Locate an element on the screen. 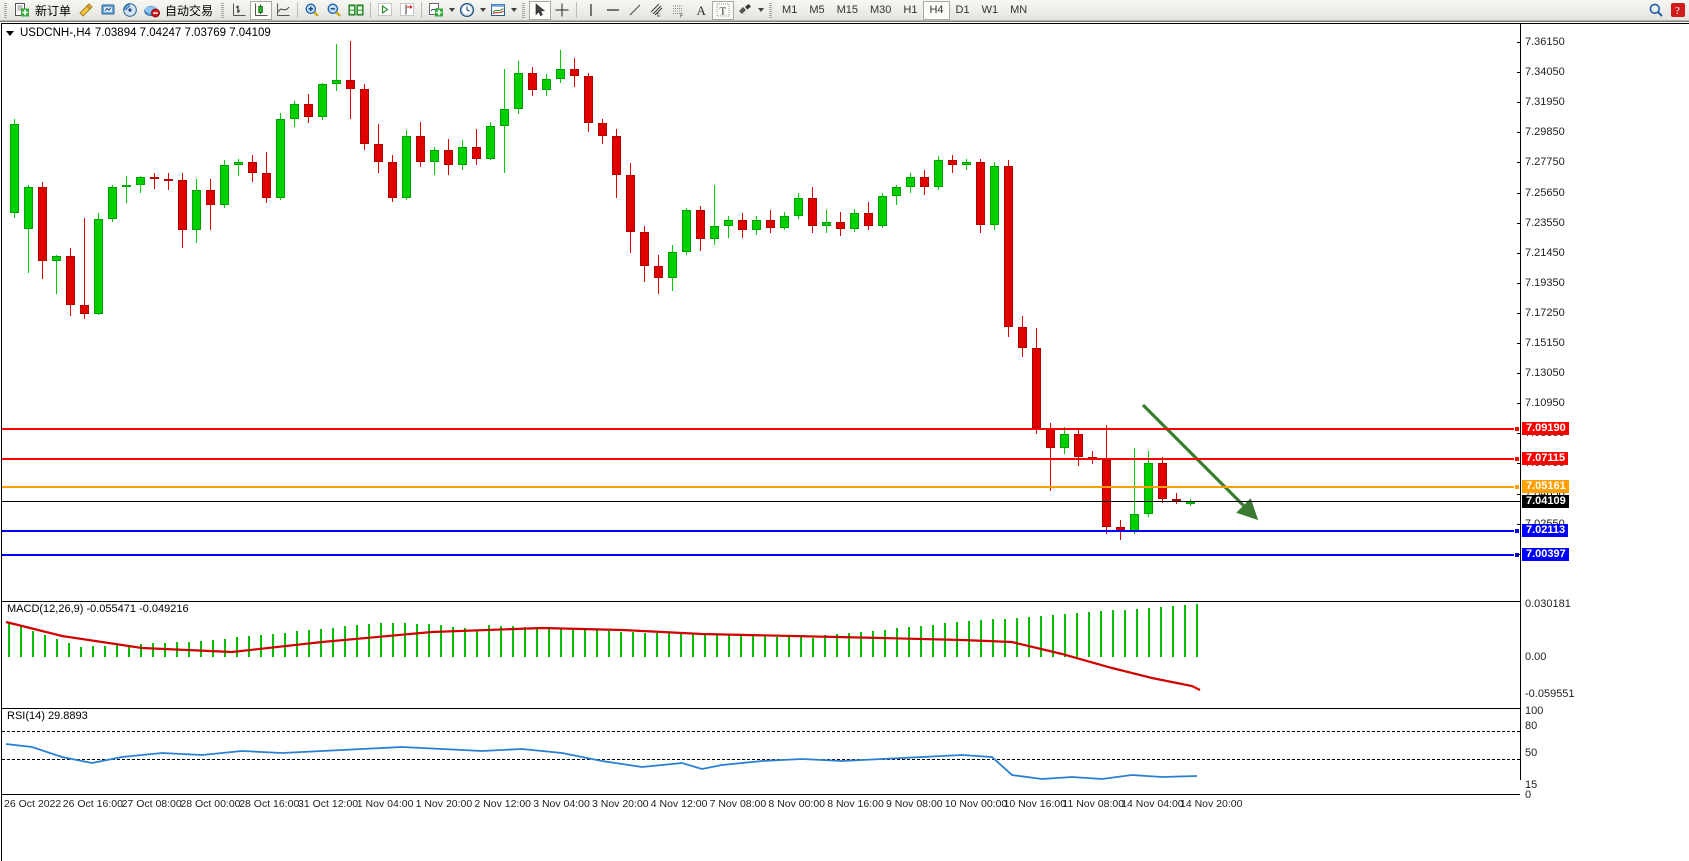 The image size is (1689, 861). candlestick-chart-icon is located at coordinates (261, 10).